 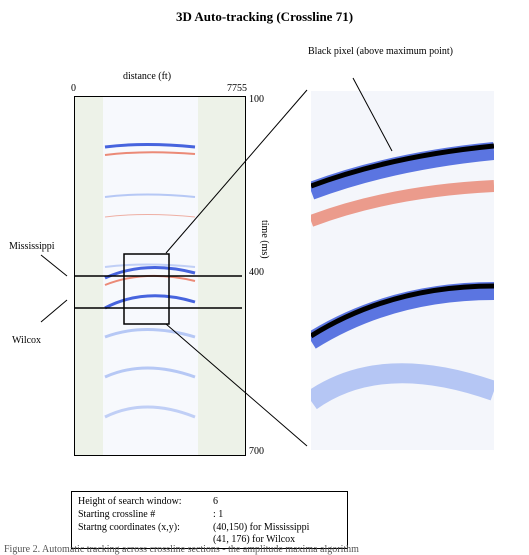 What do you see at coordinates (54, 311) in the screenshot?
I see `wilcox-arrow-line` at bounding box center [54, 311].